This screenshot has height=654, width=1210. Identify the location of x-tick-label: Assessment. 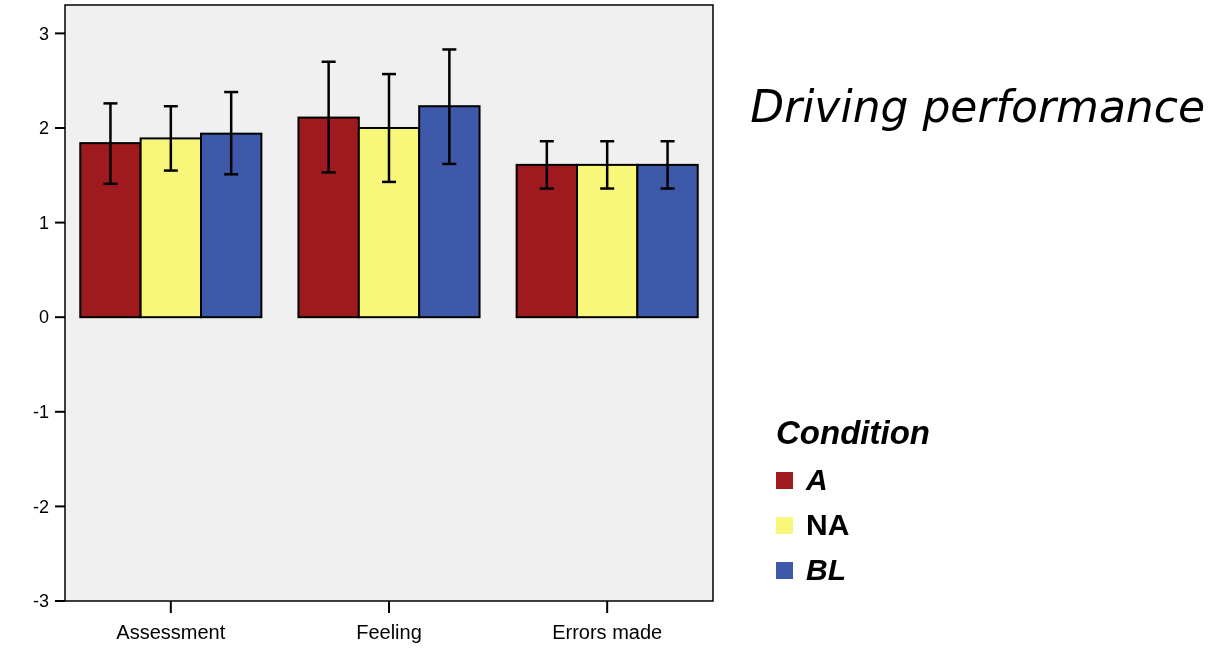
(171, 632).